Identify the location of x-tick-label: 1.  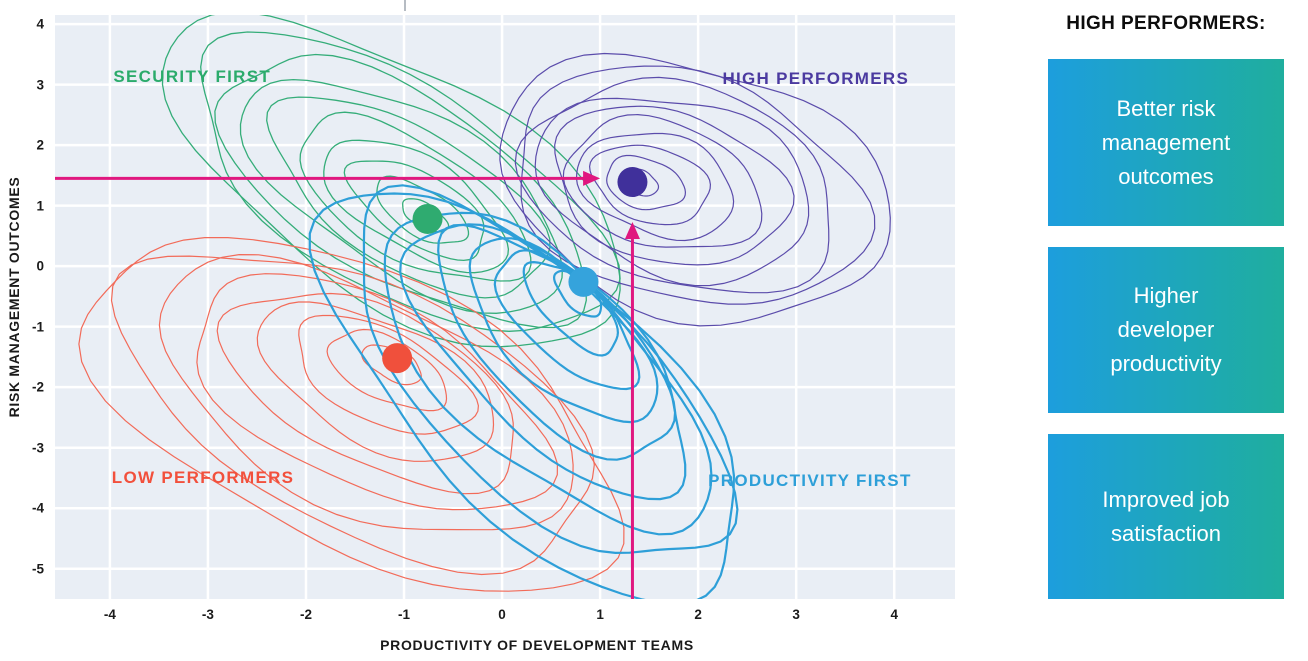
(600, 614).